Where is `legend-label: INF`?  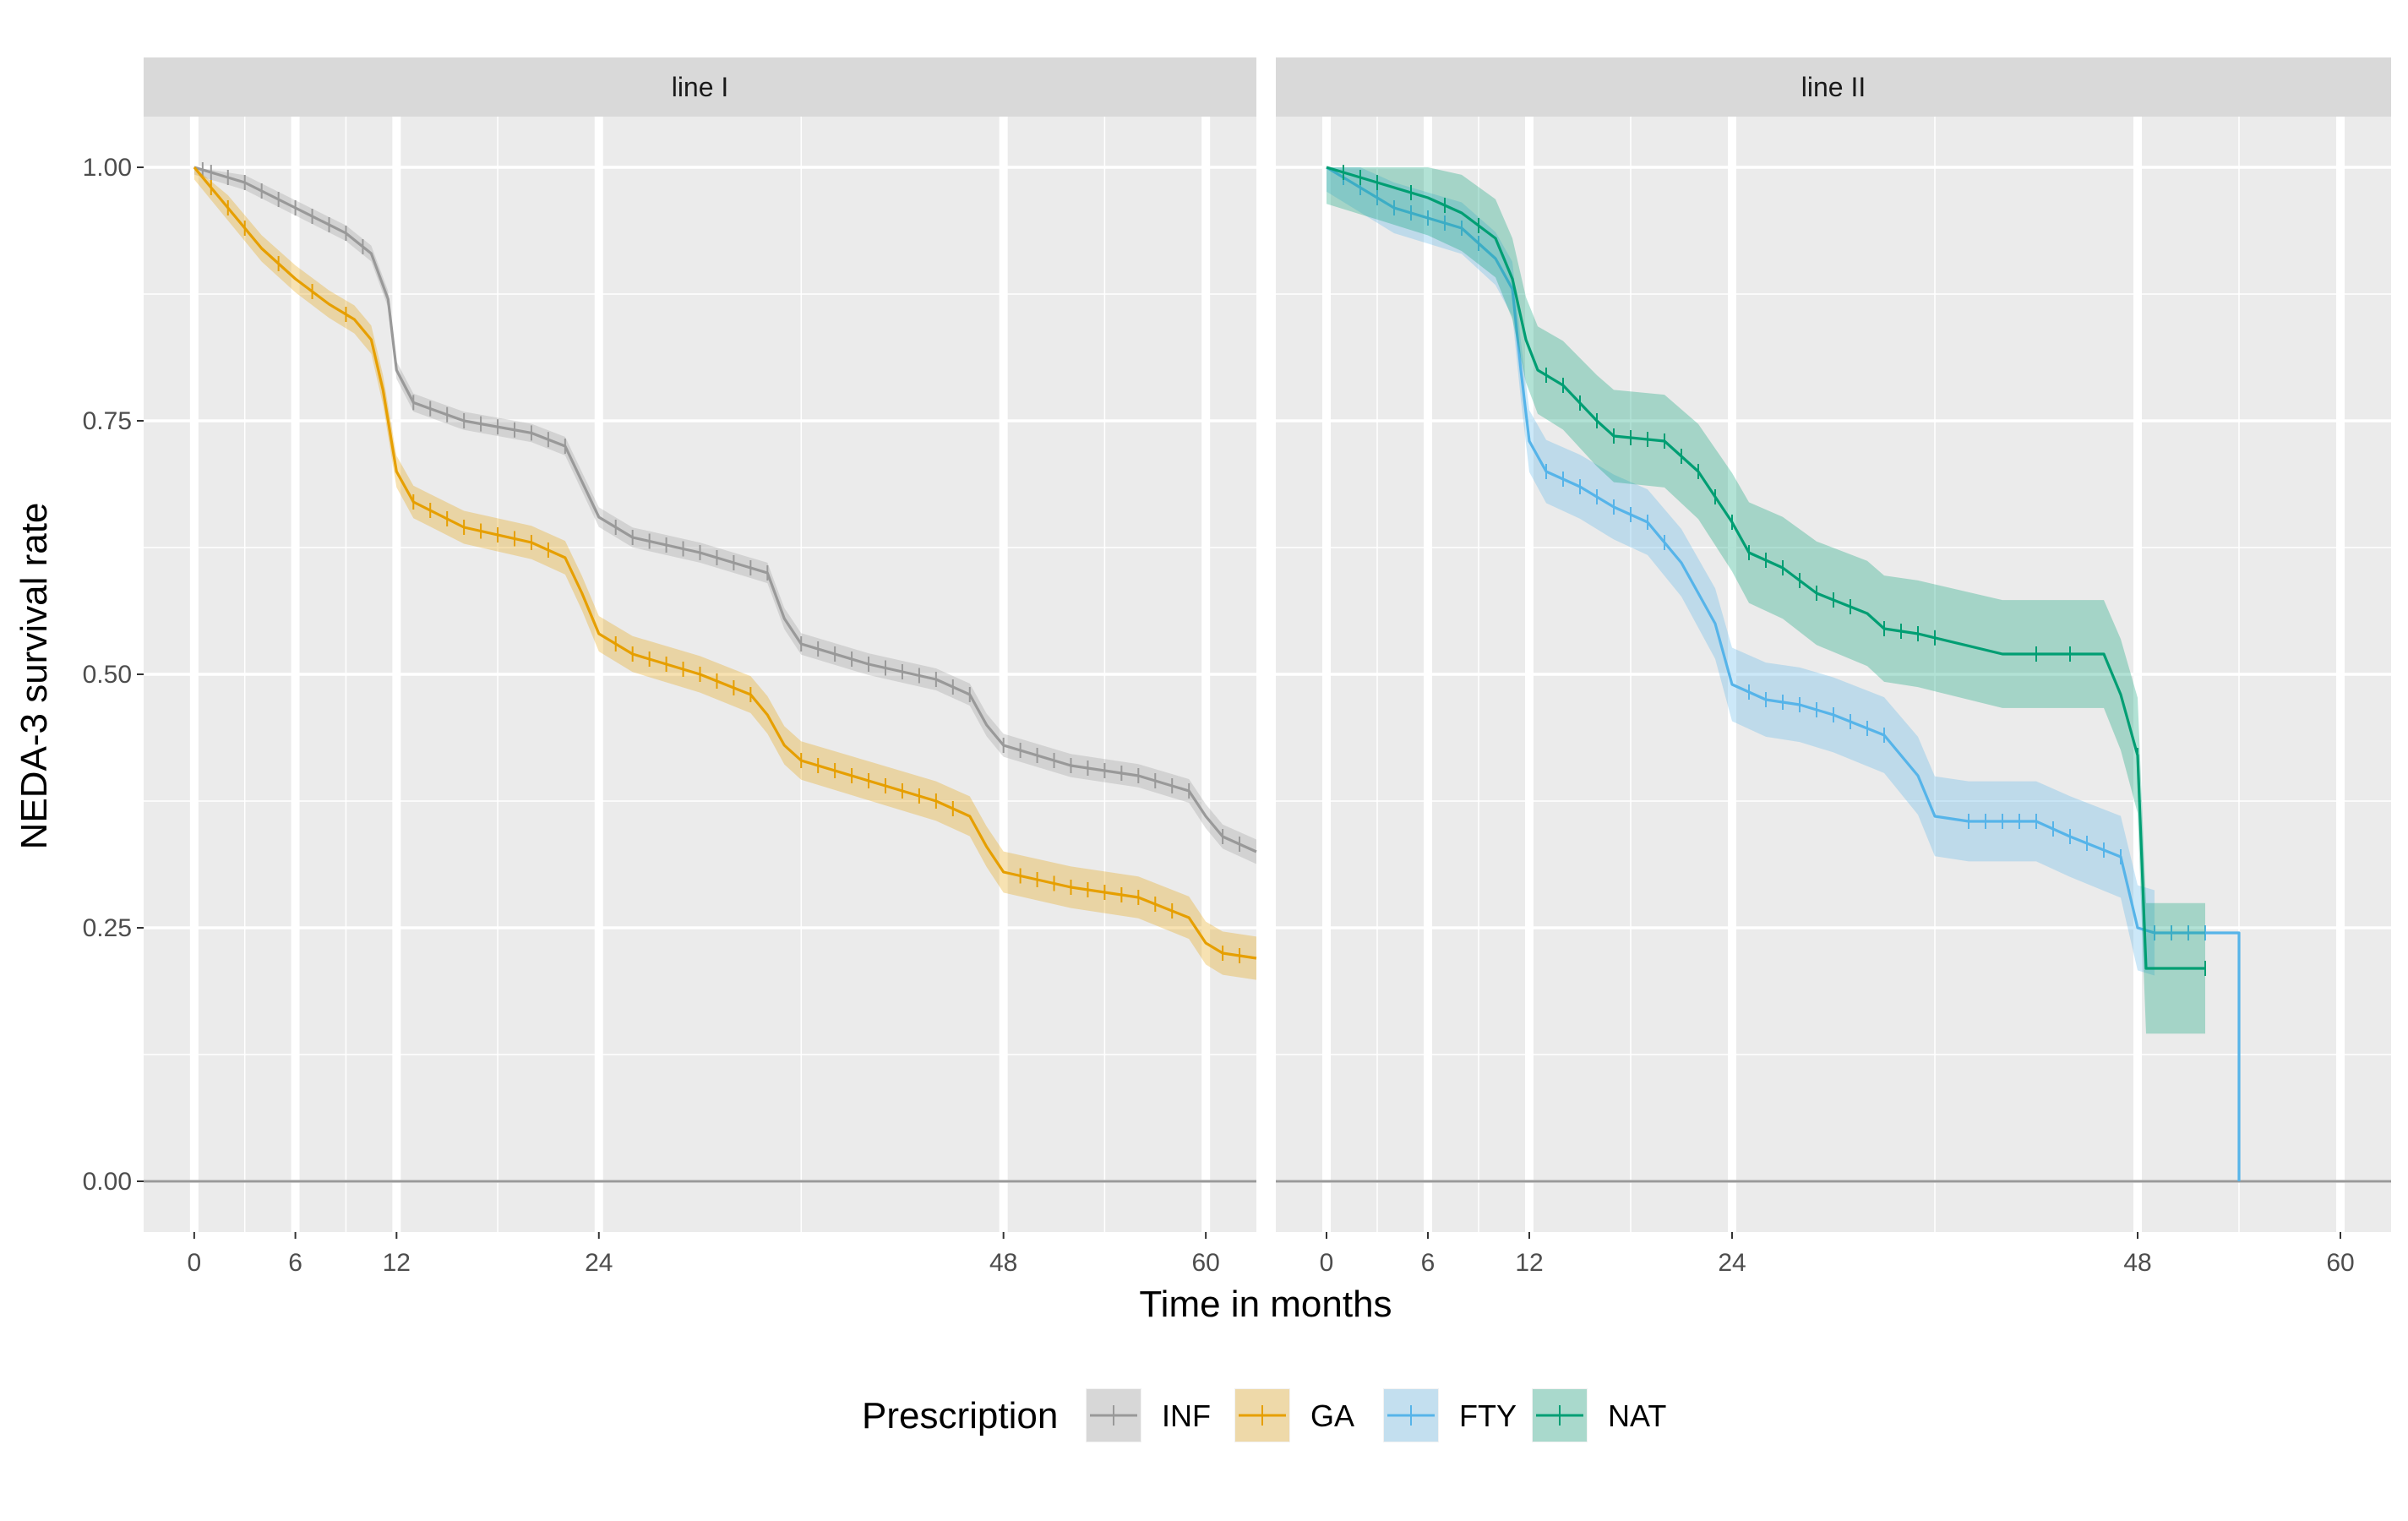
legend-label: INF is located at coordinates (1186, 1415).